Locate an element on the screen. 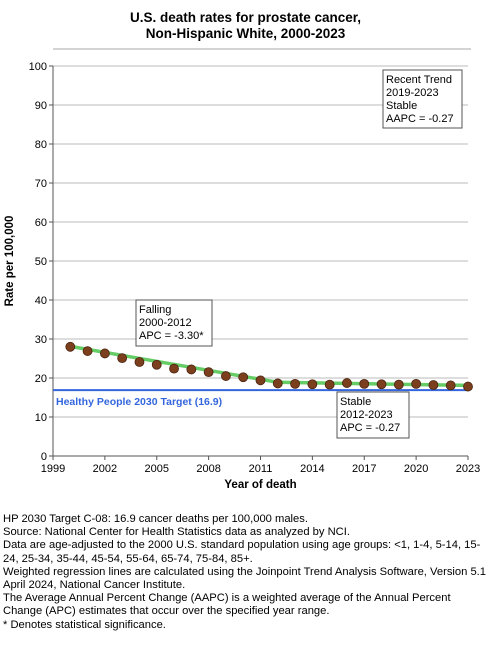 This screenshot has width=491, height=646. y-tick-label: 60 is located at coordinates (41, 223).